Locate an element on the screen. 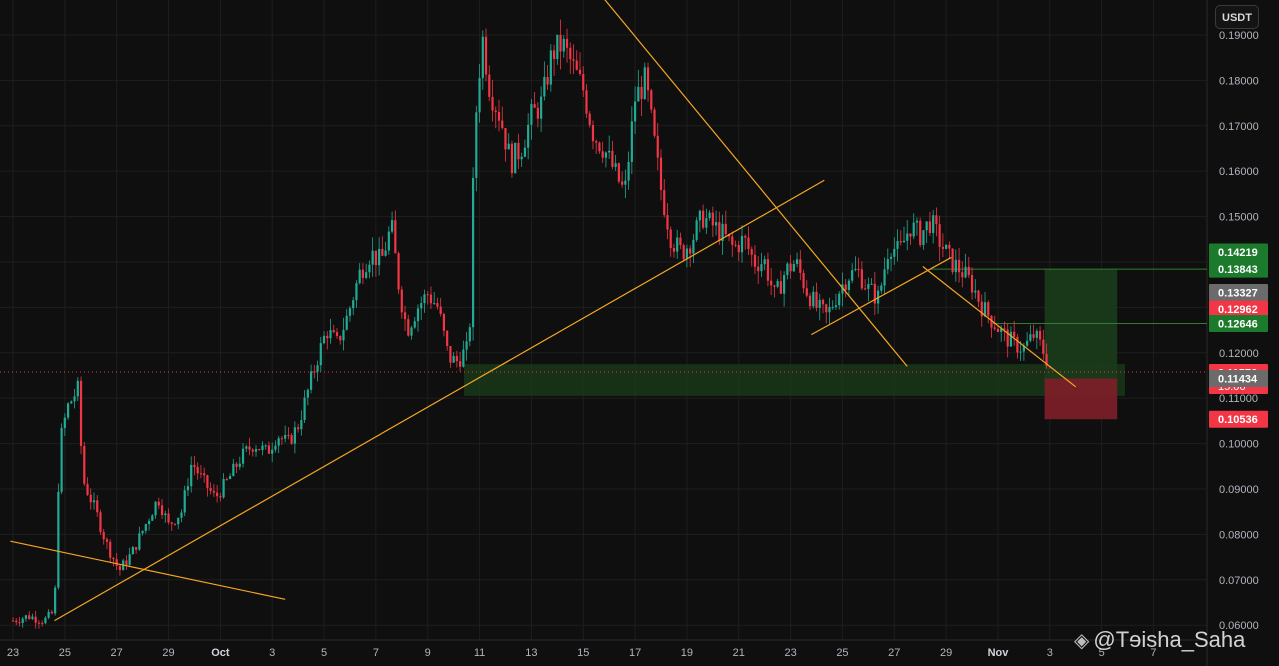 The image size is (1279, 666). y-tick-label: 0.16000 is located at coordinates (1239, 172).